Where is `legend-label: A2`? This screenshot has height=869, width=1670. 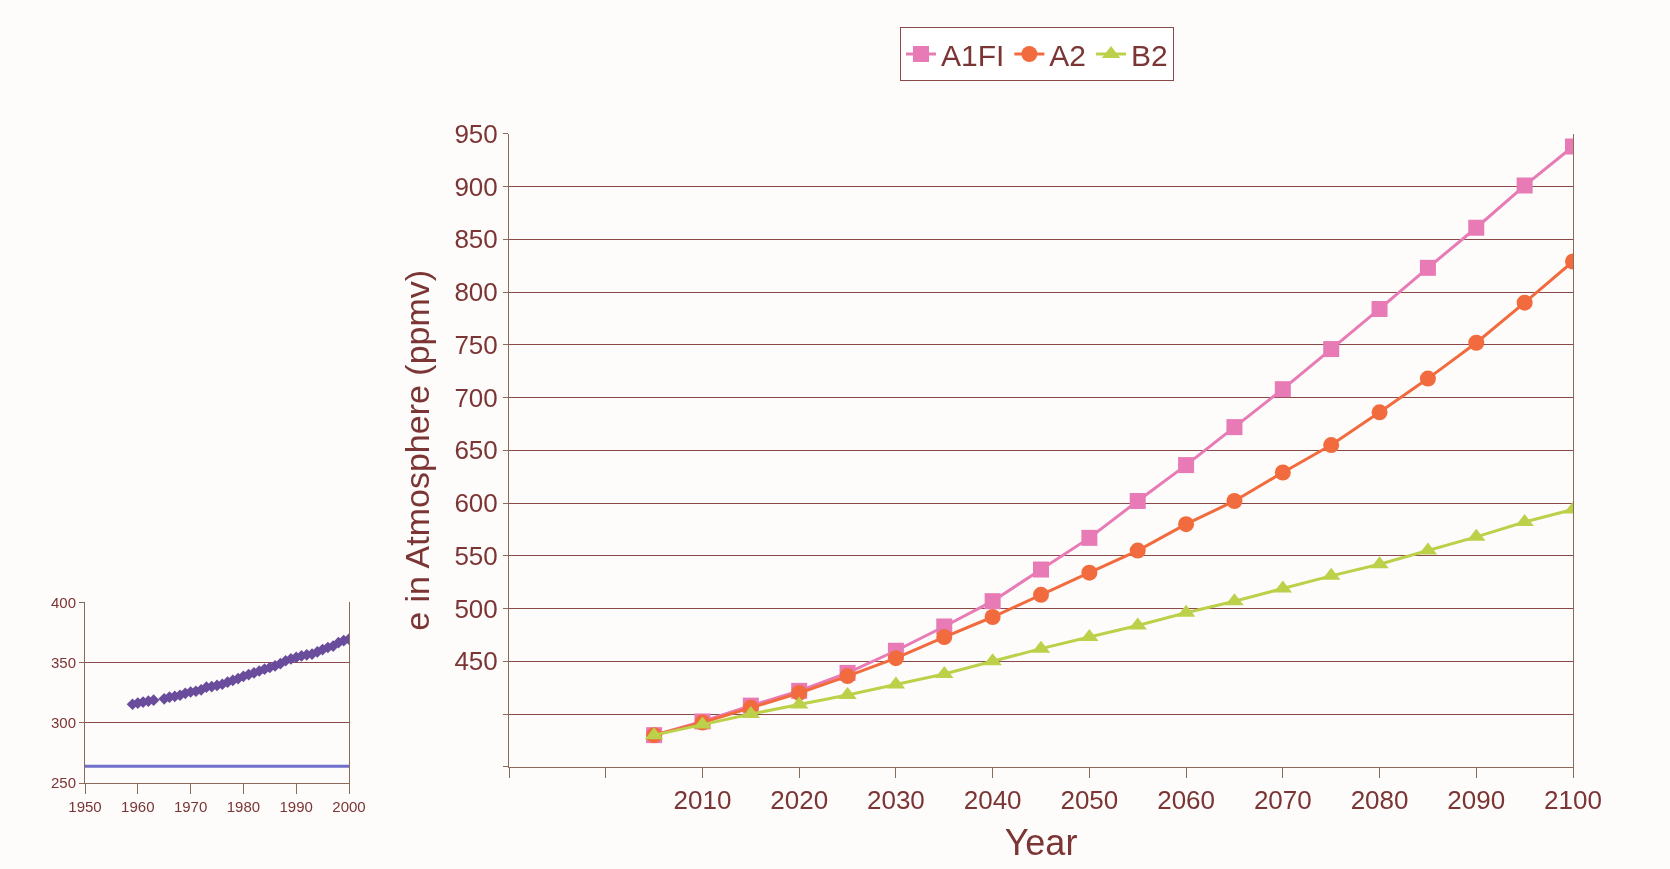 legend-label: A2 is located at coordinates (1068, 55).